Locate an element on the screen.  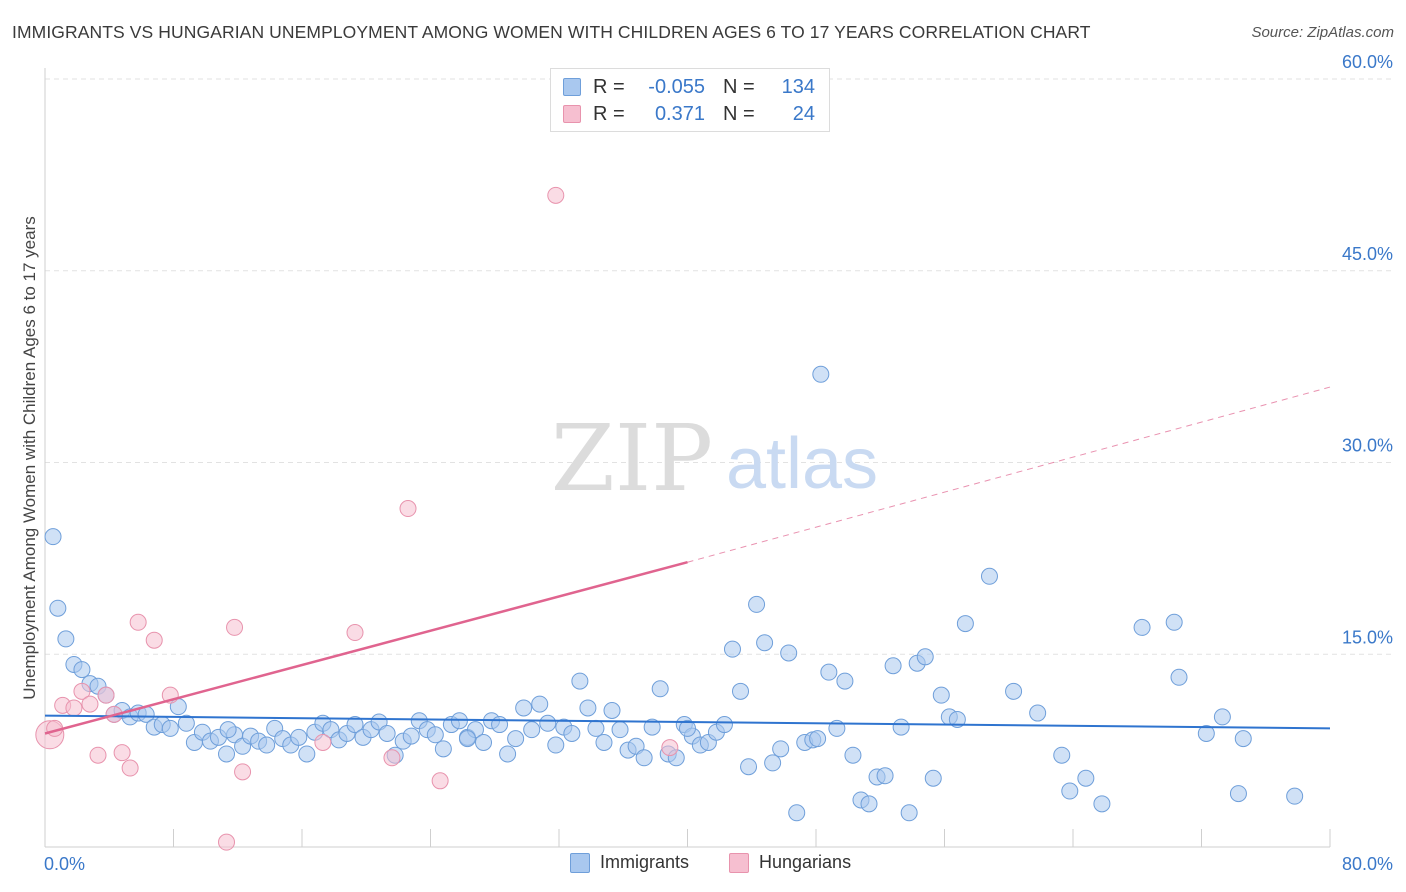
source-label: Source: ZipAtlas.com is located at coordinates (1322, 32).